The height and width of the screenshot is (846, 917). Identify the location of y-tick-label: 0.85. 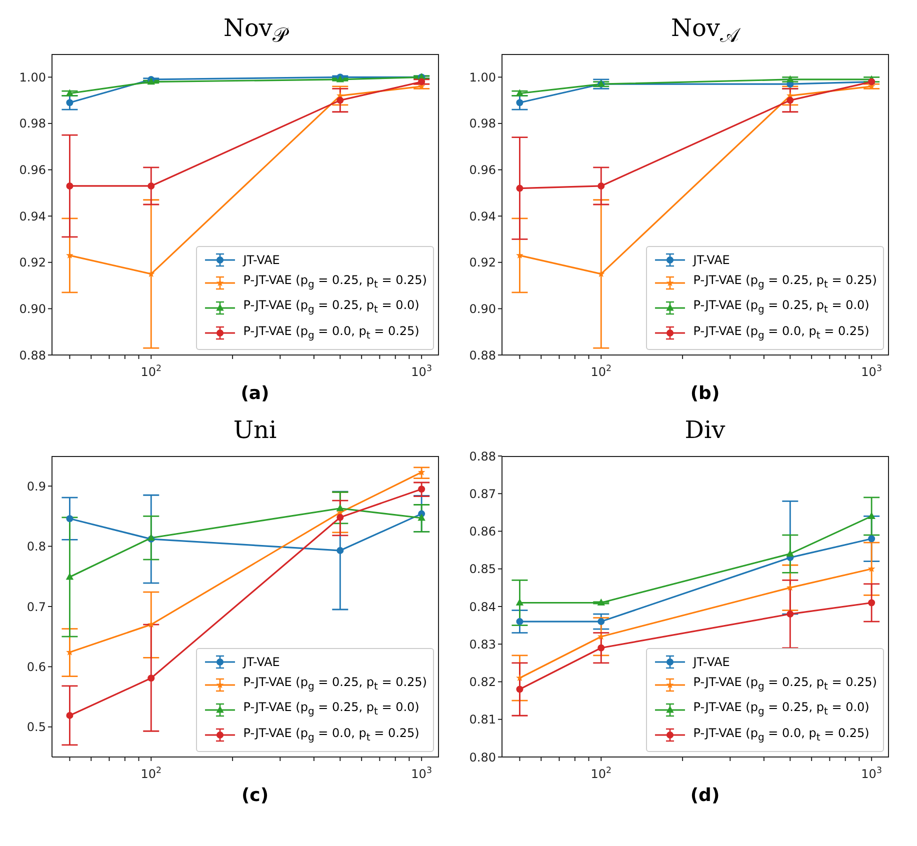
(482, 569).